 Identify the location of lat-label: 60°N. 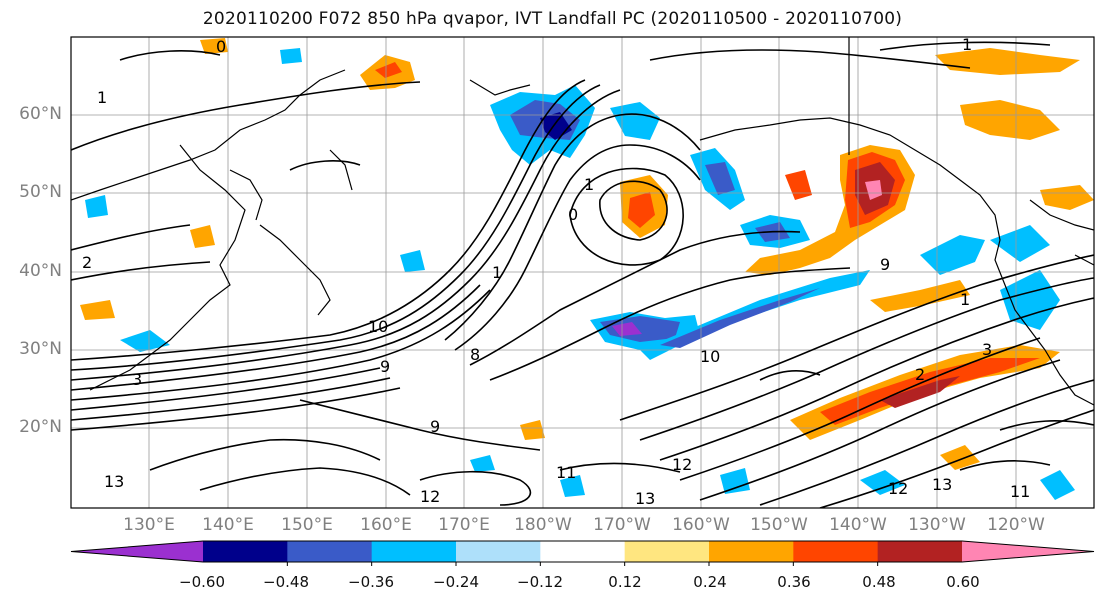
(40, 114).